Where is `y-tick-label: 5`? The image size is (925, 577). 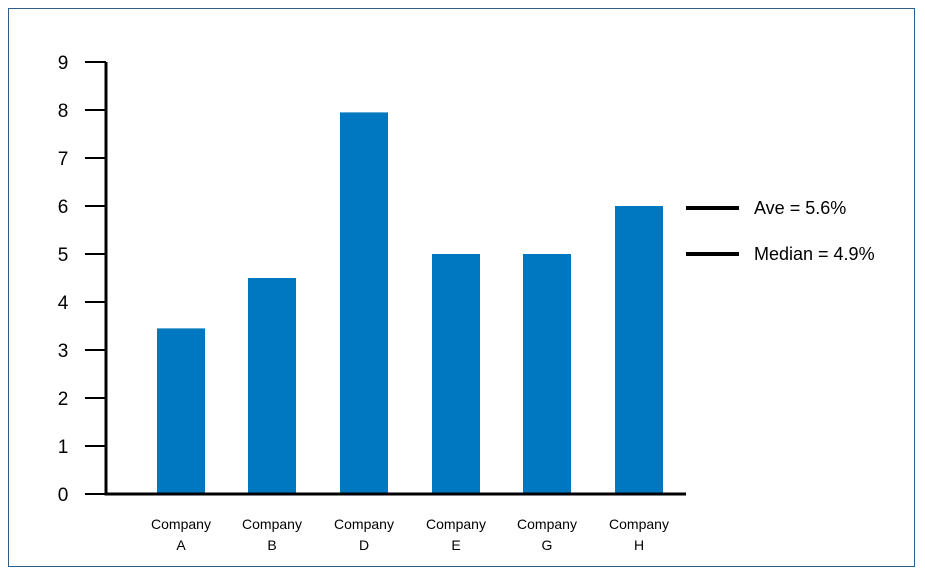 y-tick-label: 5 is located at coordinates (63, 255).